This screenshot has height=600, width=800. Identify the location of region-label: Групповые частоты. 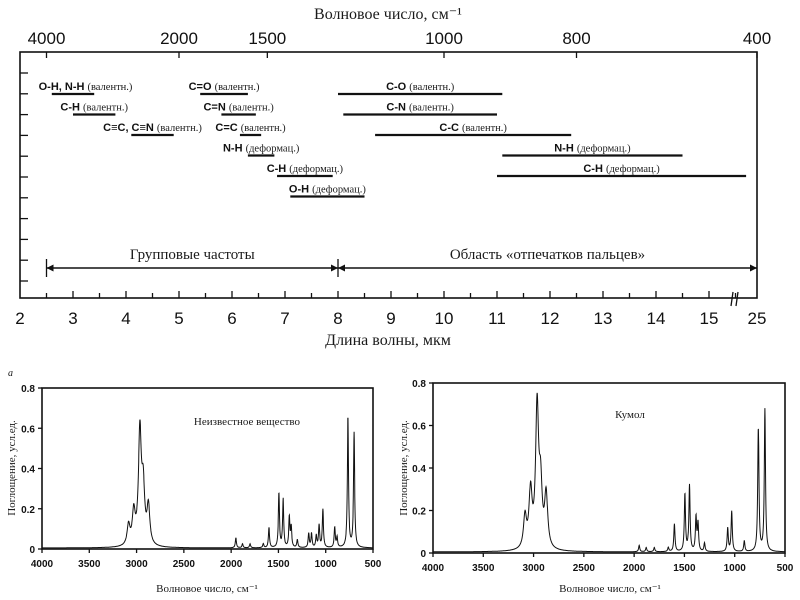
(192, 255).